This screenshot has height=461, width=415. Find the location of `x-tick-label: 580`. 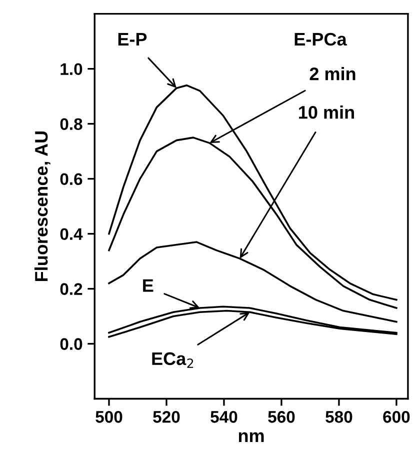

x-tick-label: 580 is located at coordinates (339, 417).